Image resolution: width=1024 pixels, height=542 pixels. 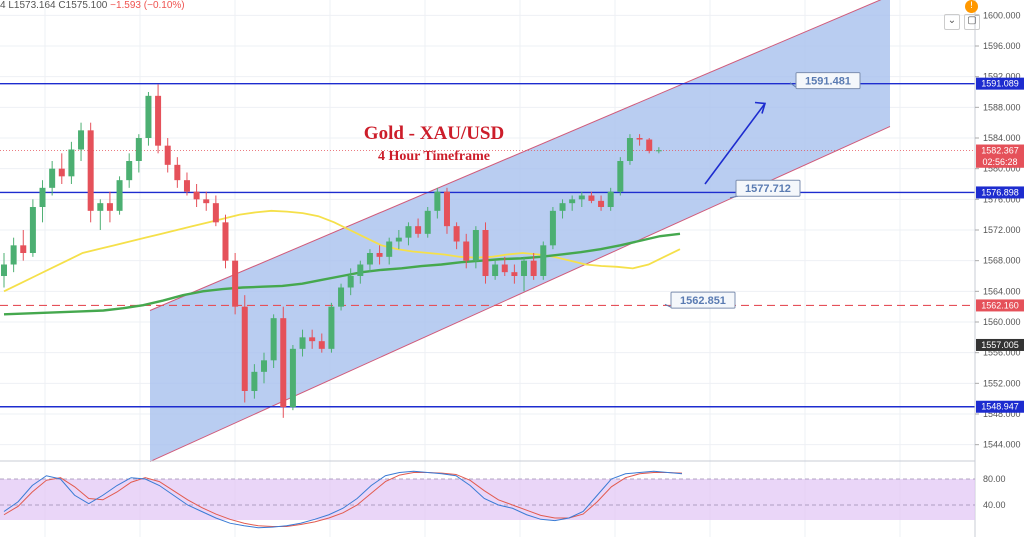 I want to click on ohlc-low: L1573.164, so click(x=32, y=5).